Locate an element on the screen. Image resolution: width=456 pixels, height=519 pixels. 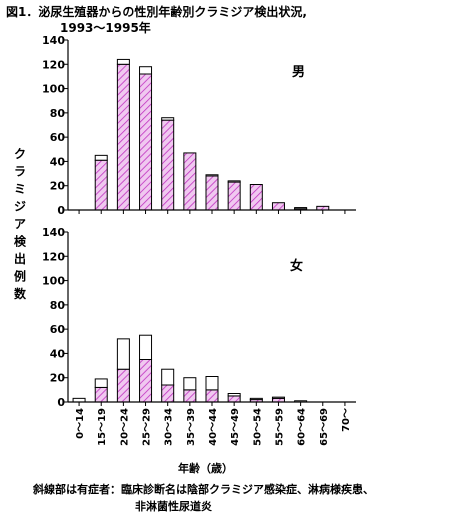
x-category-label: 50〜54 is located at coordinates (257, 427).